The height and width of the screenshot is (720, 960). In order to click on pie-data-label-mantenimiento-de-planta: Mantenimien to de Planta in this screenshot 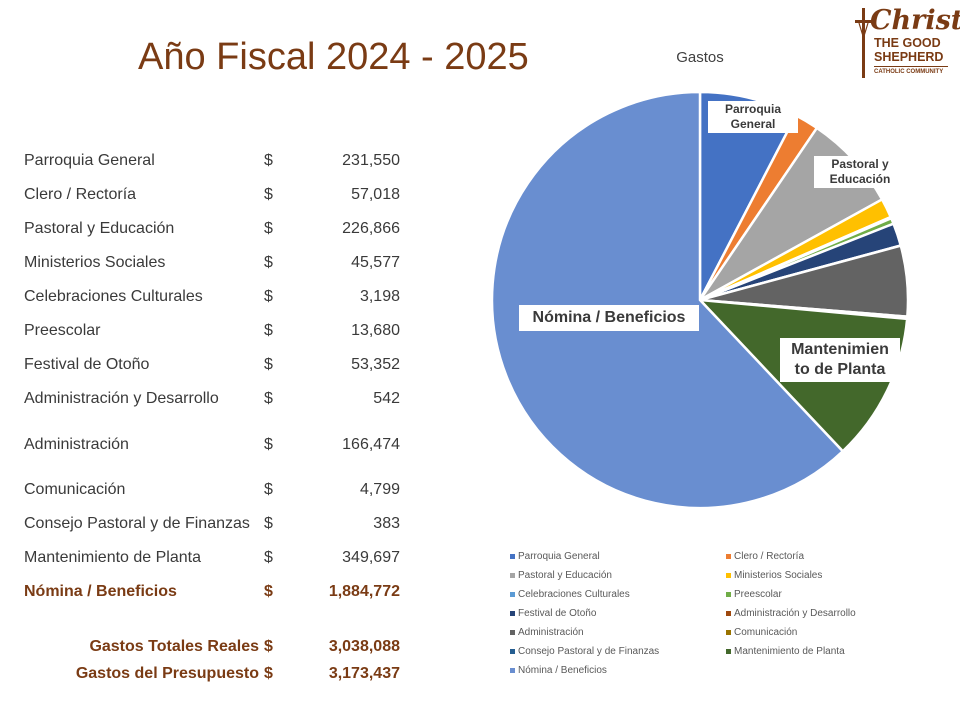, I will do `click(840, 360)`.